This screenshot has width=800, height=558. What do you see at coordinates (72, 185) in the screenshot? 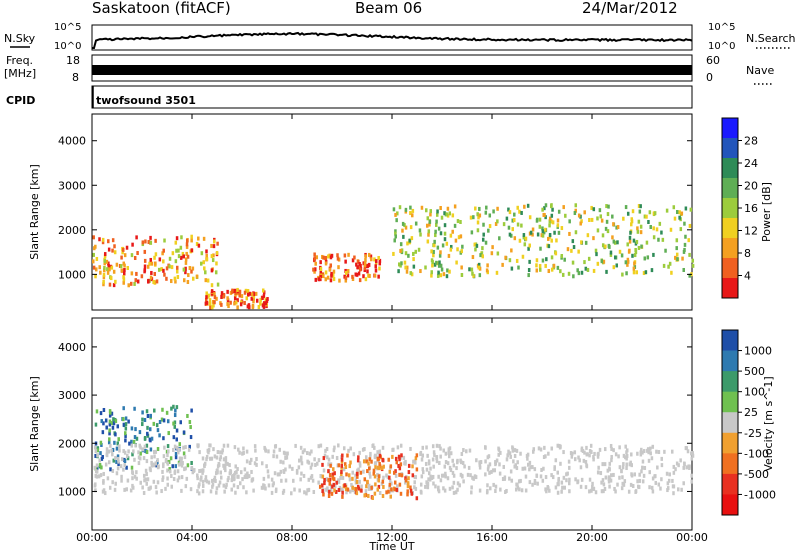
I see `y-tick-label: 3000` at bounding box center [72, 185].